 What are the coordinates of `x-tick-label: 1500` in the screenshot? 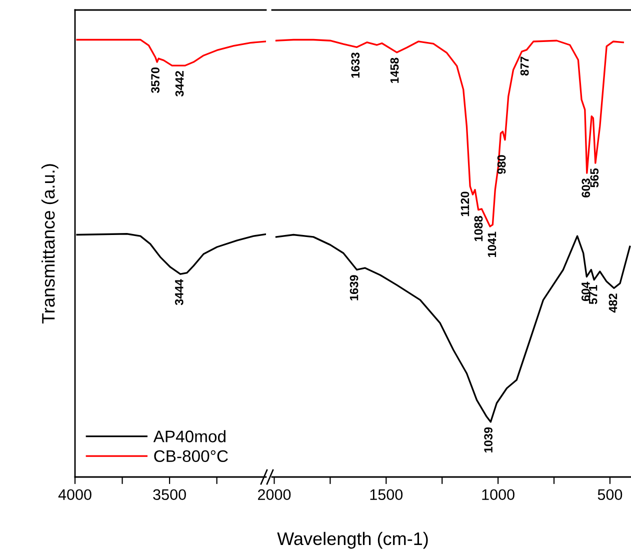 It's located at (386, 494).